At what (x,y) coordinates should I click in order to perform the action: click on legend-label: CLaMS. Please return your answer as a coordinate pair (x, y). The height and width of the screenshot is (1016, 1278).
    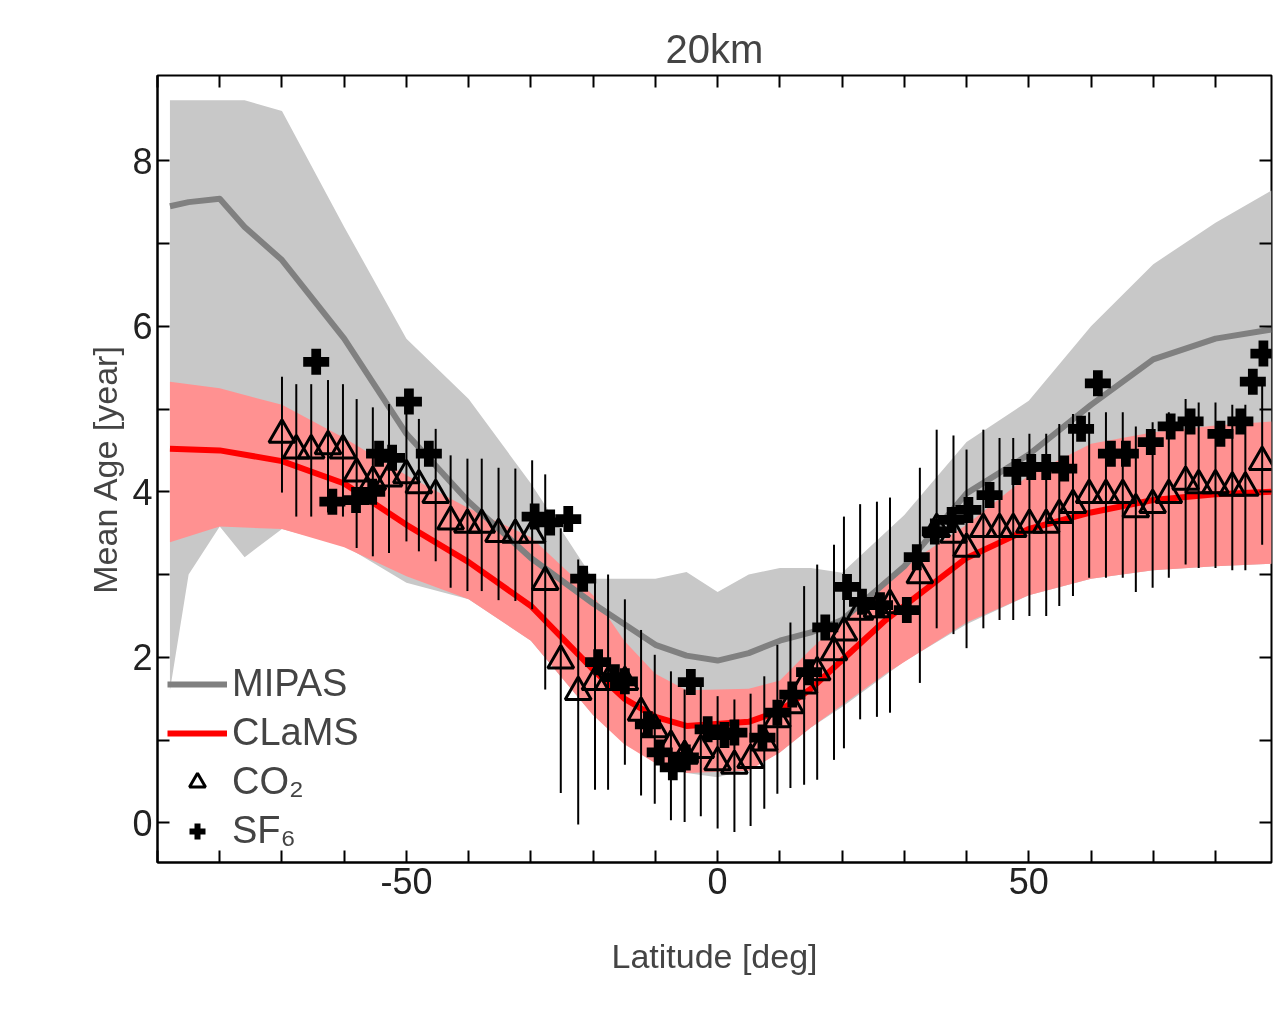
    Looking at the image, I should click on (295, 732).